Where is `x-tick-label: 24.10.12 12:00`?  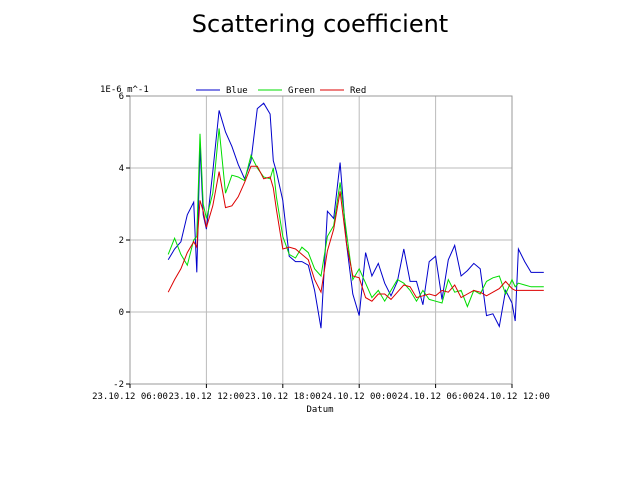
x-tick-label: 24.10.12 12:00 is located at coordinates (512, 397).